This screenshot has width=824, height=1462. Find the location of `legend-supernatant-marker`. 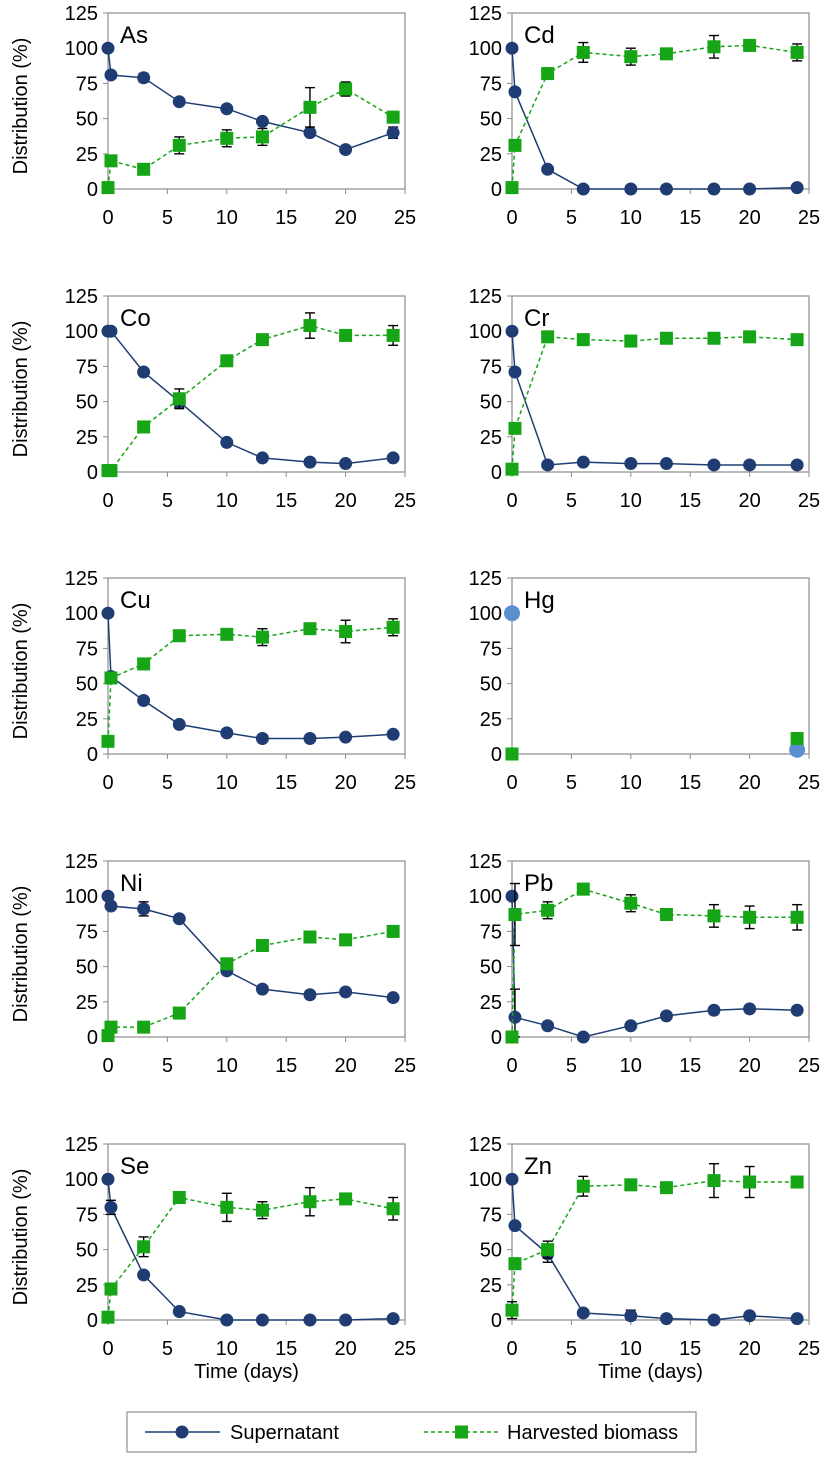

legend-supernatant-marker is located at coordinates (182, 1432).